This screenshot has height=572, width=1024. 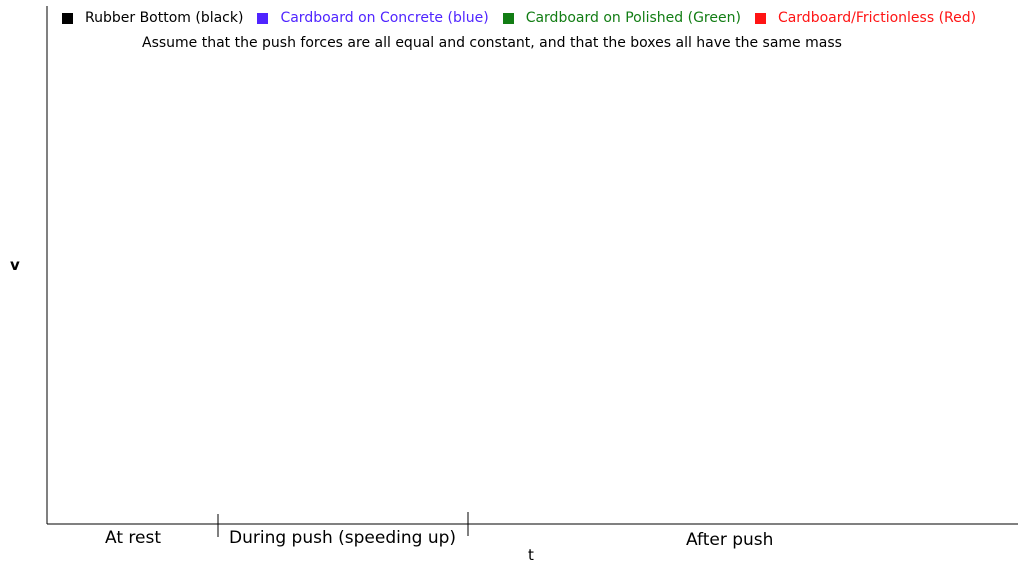 I want to click on legend-label-rubber-bottom: Rubber Bottom (black), so click(x=164, y=18).